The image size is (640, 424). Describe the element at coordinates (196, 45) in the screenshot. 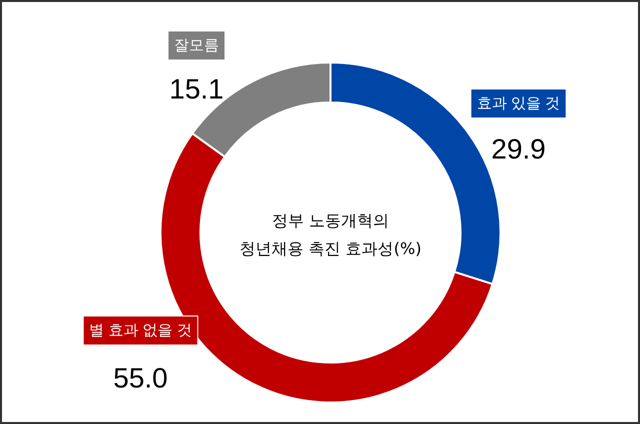

I see `slice-label: 잘모름` at that location.